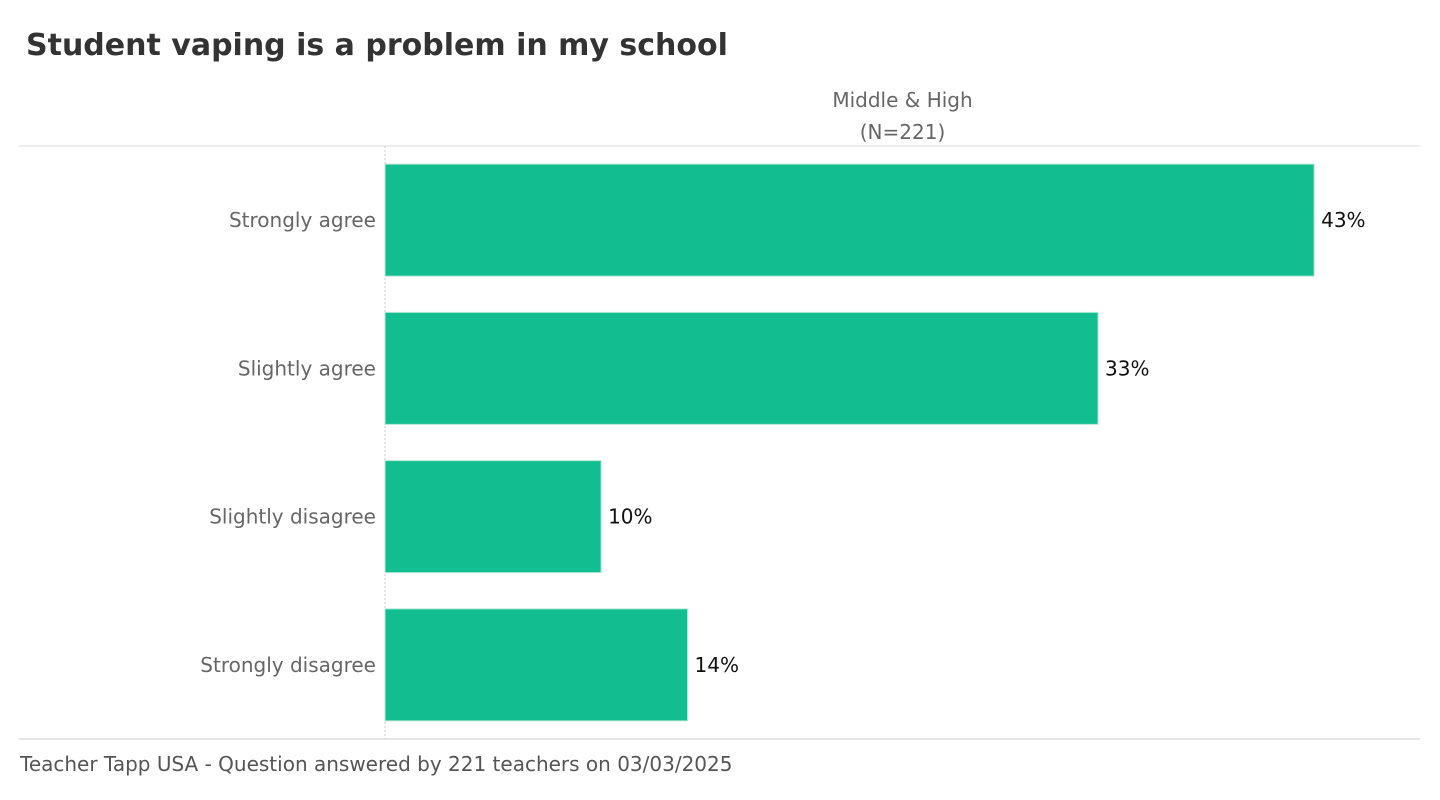 This screenshot has height=800, width=1440. Describe the element at coordinates (717, 665) in the screenshot. I see `value-label-strongly-disagree: 14%` at that location.